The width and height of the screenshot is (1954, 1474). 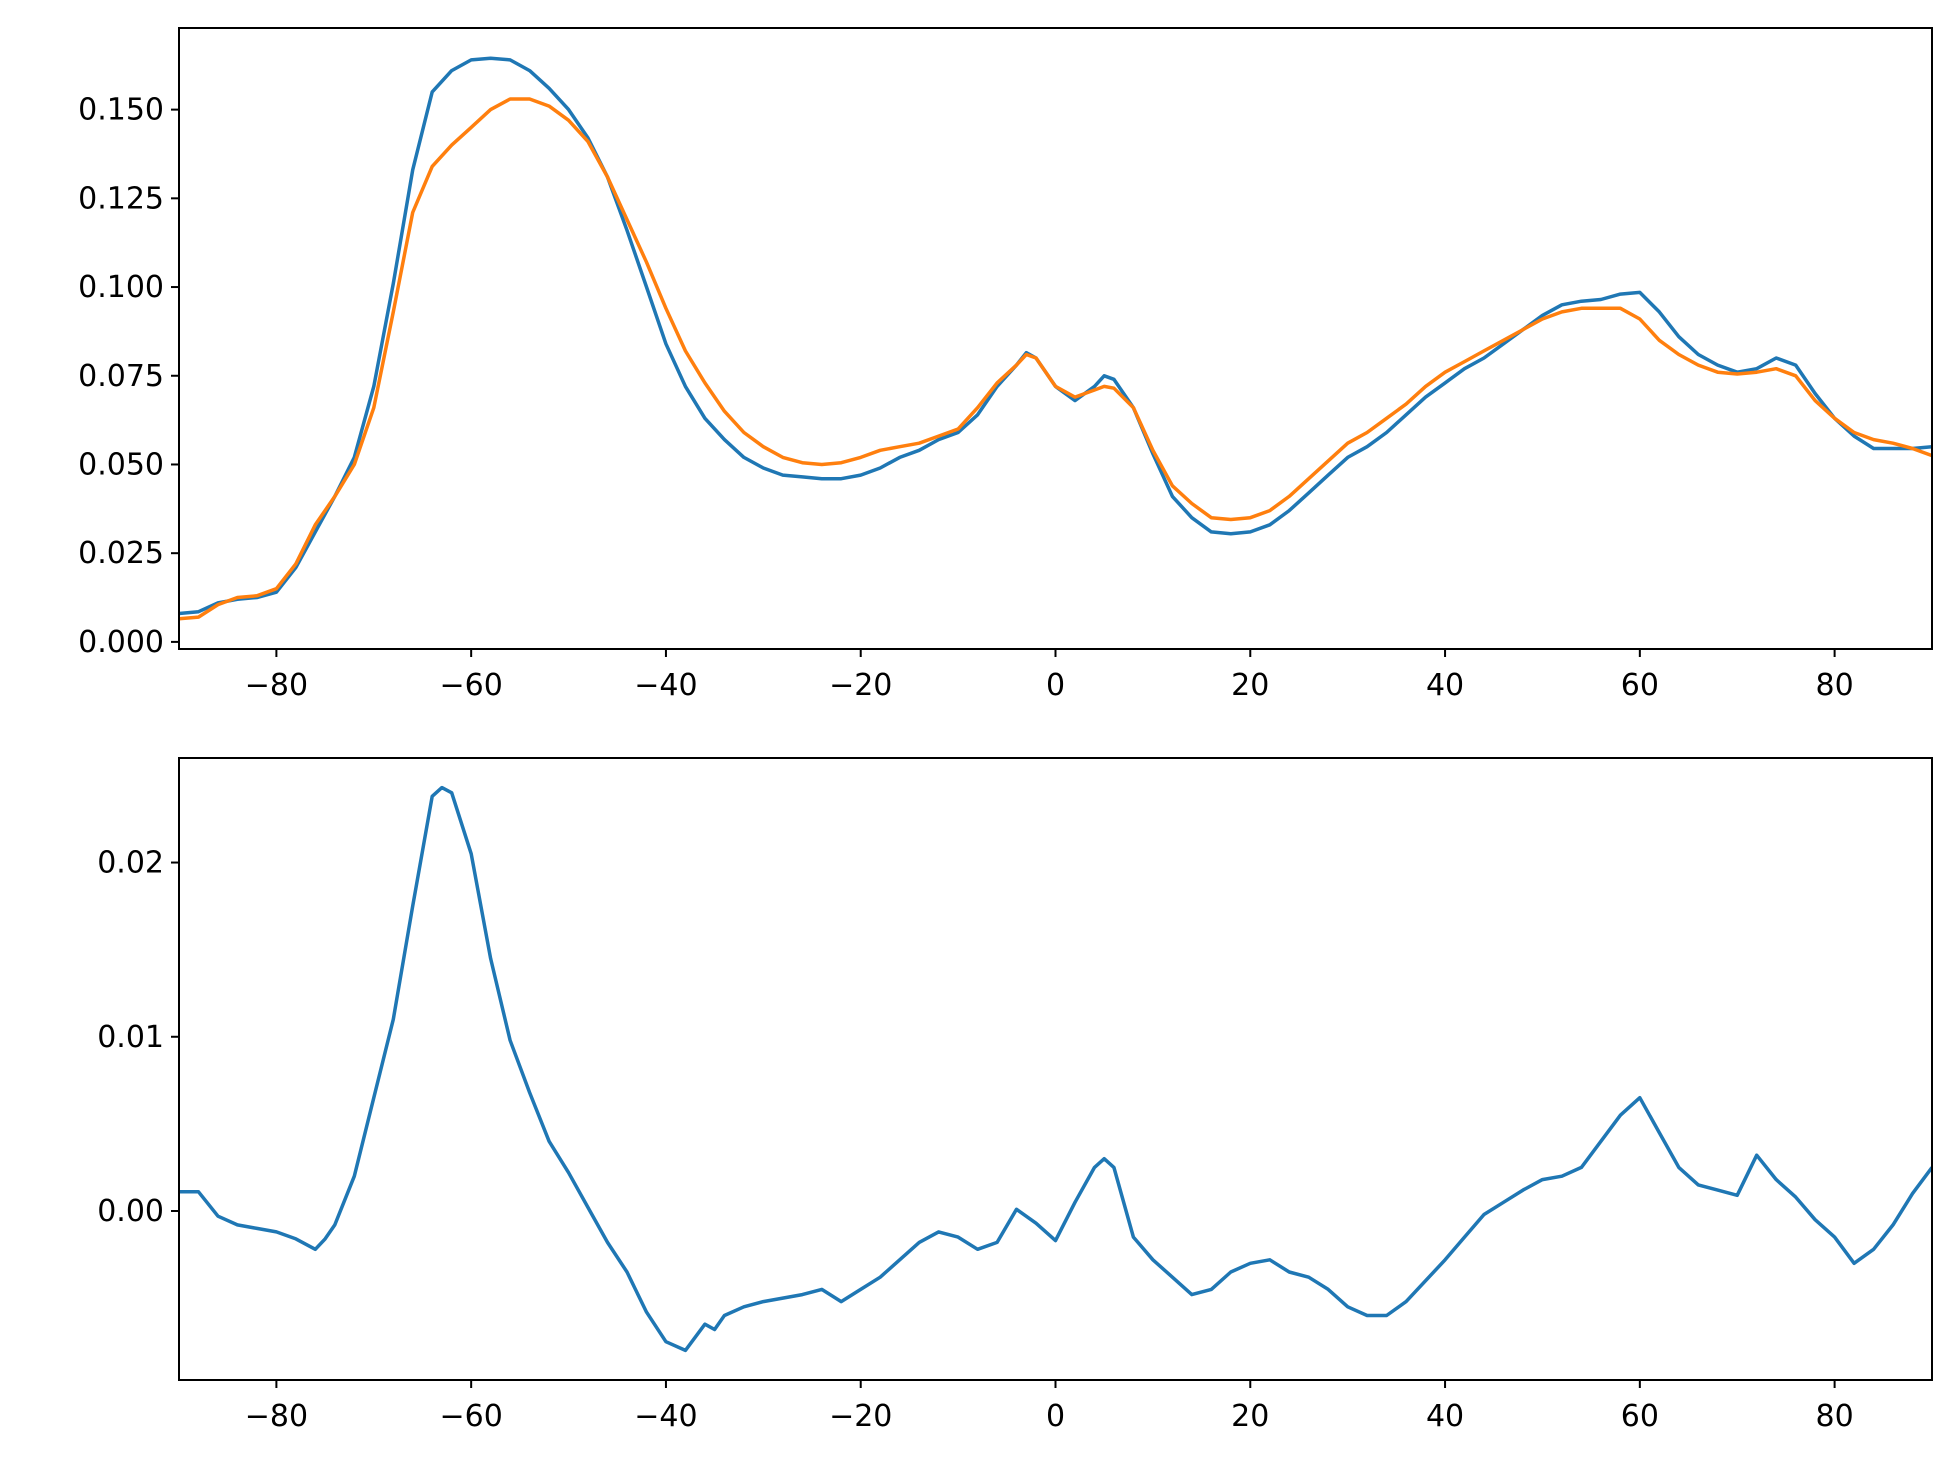 I want to click on top-x-tick-label: −60, so click(x=471, y=685).